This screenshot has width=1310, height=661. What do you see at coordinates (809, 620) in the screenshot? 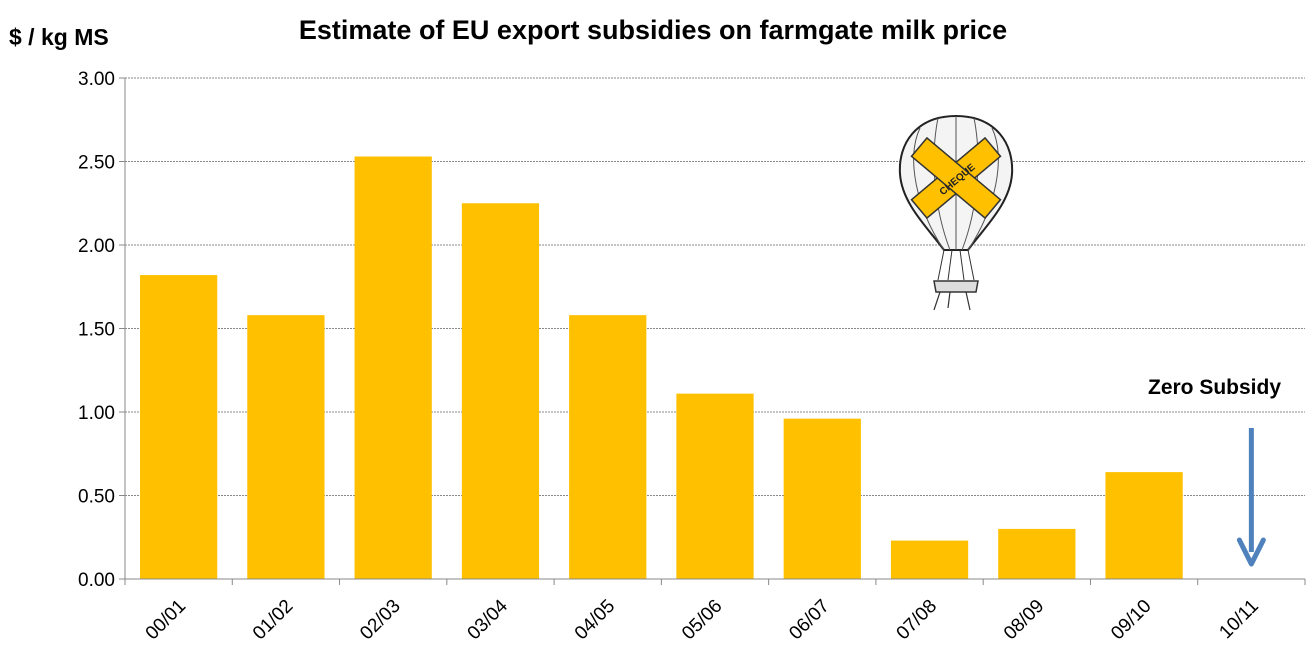
I see `x-tick-label: 06/07` at bounding box center [809, 620].